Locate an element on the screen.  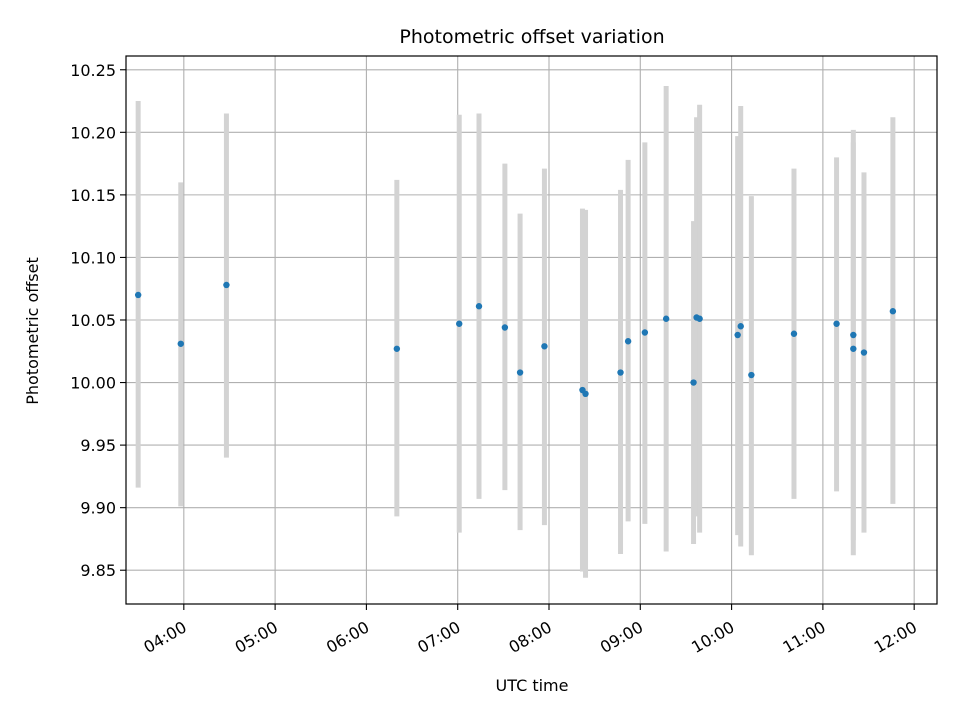
y-tick-label: 10.10 is located at coordinates (93, 257).